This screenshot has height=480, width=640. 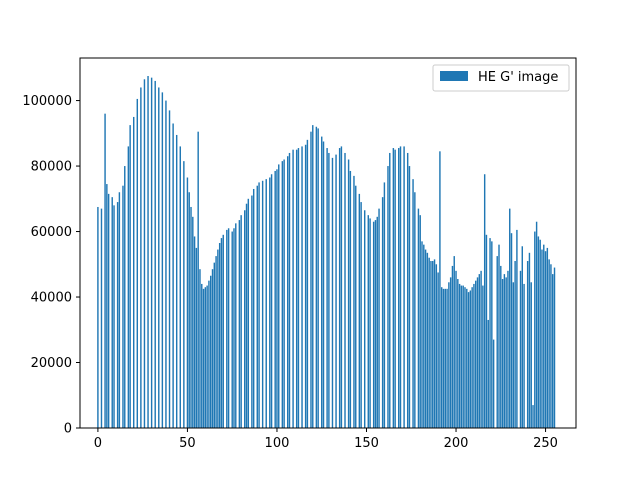 What do you see at coordinates (68, 429) in the screenshot?
I see `y-tick-label: 0` at bounding box center [68, 429].